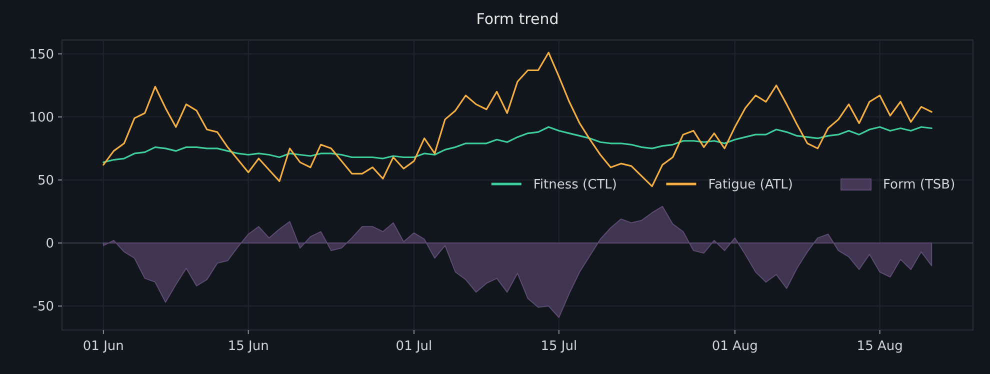  I want to click on y-tick-label: 50, so click(45, 181).